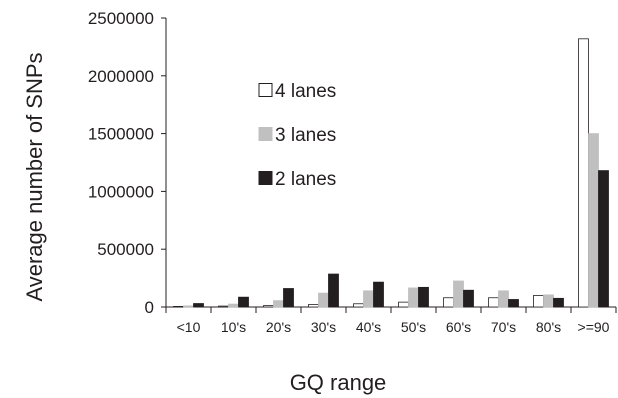 The image size is (618, 398). I want to click on y-tick-label: 0, so click(149, 307).